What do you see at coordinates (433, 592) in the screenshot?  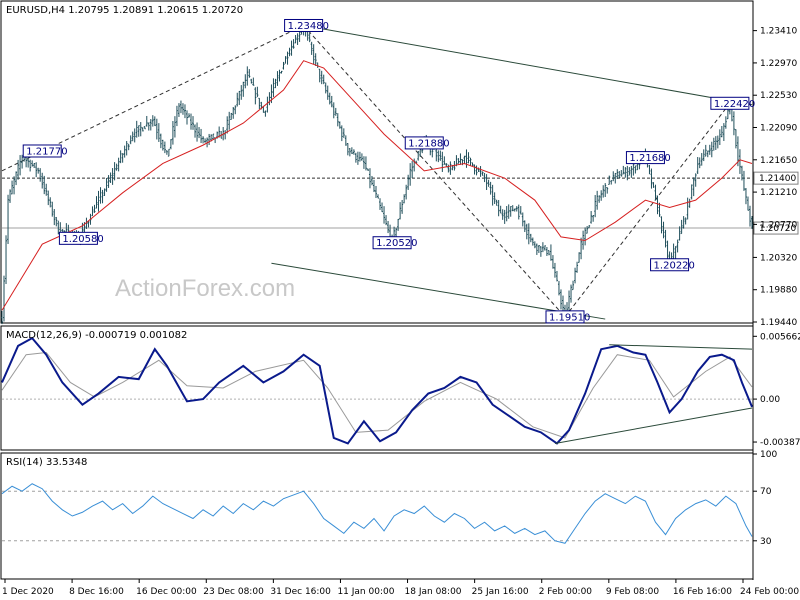 I see `x-tick-label: 18 Jan 08:00` at bounding box center [433, 592].